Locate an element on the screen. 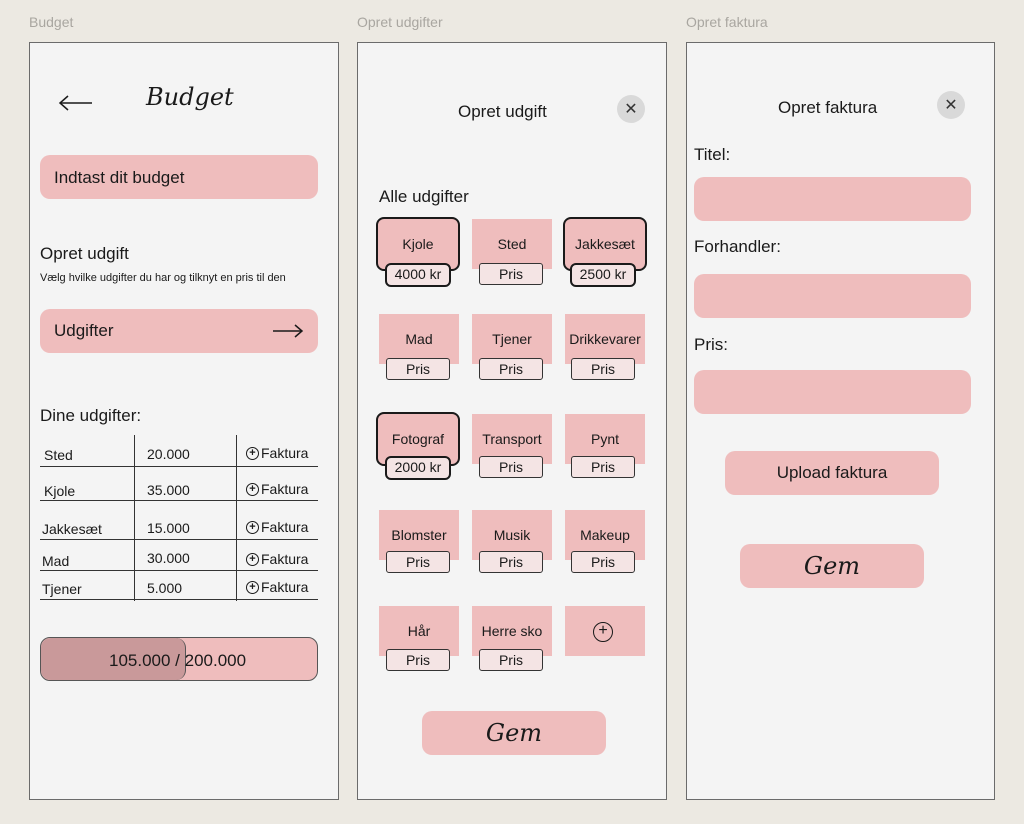 The height and width of the screenshot is (824, 1024). arrow-right-icon is located at coordinates (288, 331).